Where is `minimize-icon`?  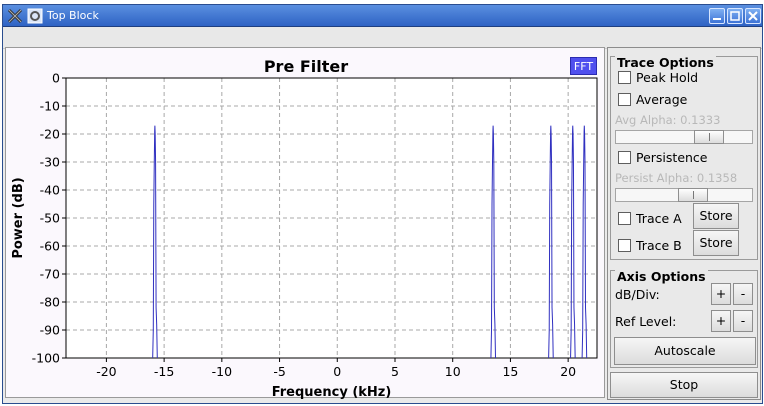
minimize-icon is located at coordinates (717, 19).